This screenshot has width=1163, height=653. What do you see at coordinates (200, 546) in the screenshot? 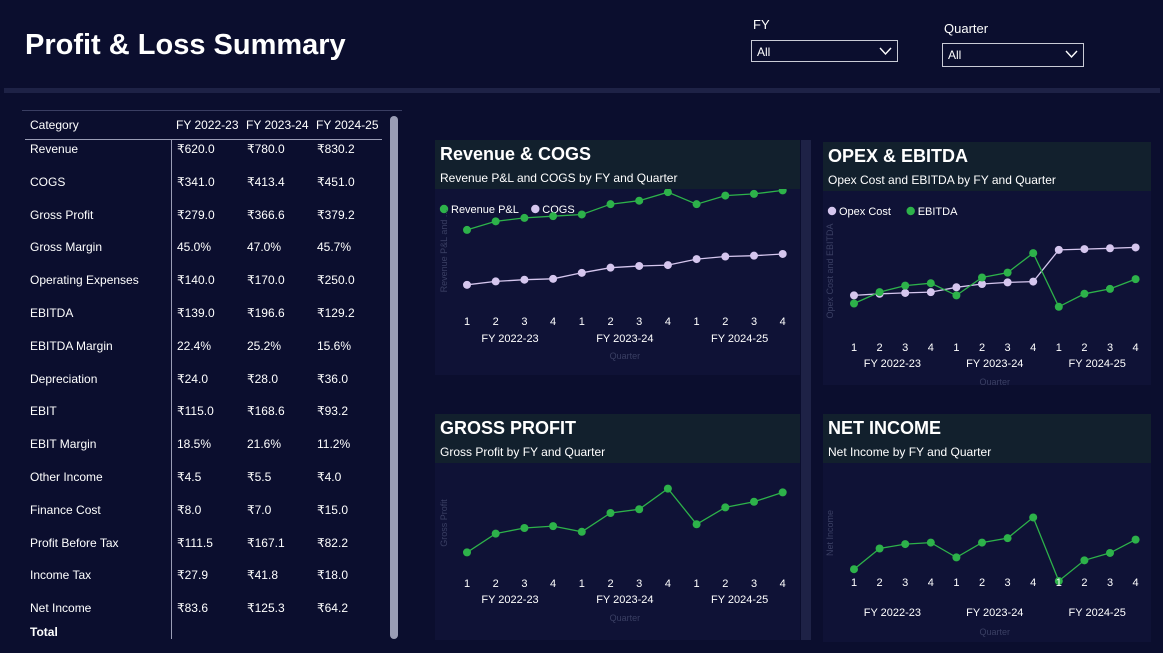
I see `table-row: Profit Before Tax ₹111.5 ₹167.1 ₹82.2` at bounding box center [200, 546].